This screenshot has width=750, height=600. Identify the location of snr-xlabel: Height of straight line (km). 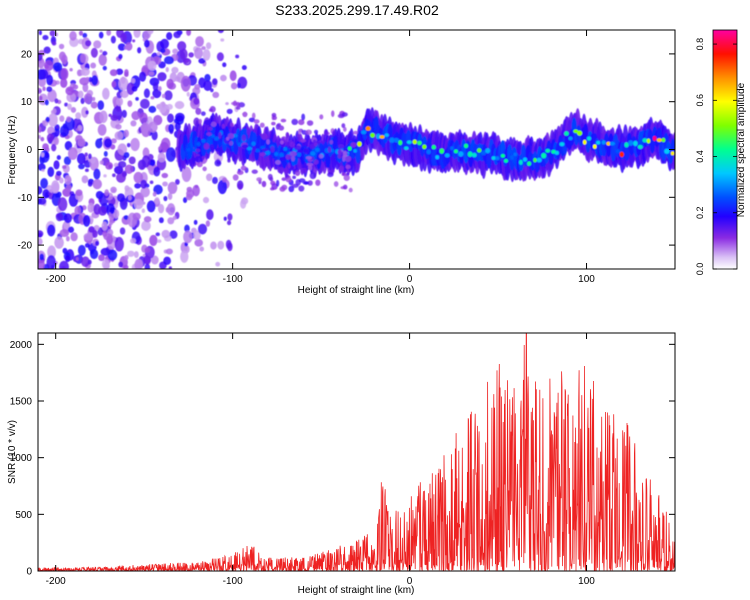
(356, 590).